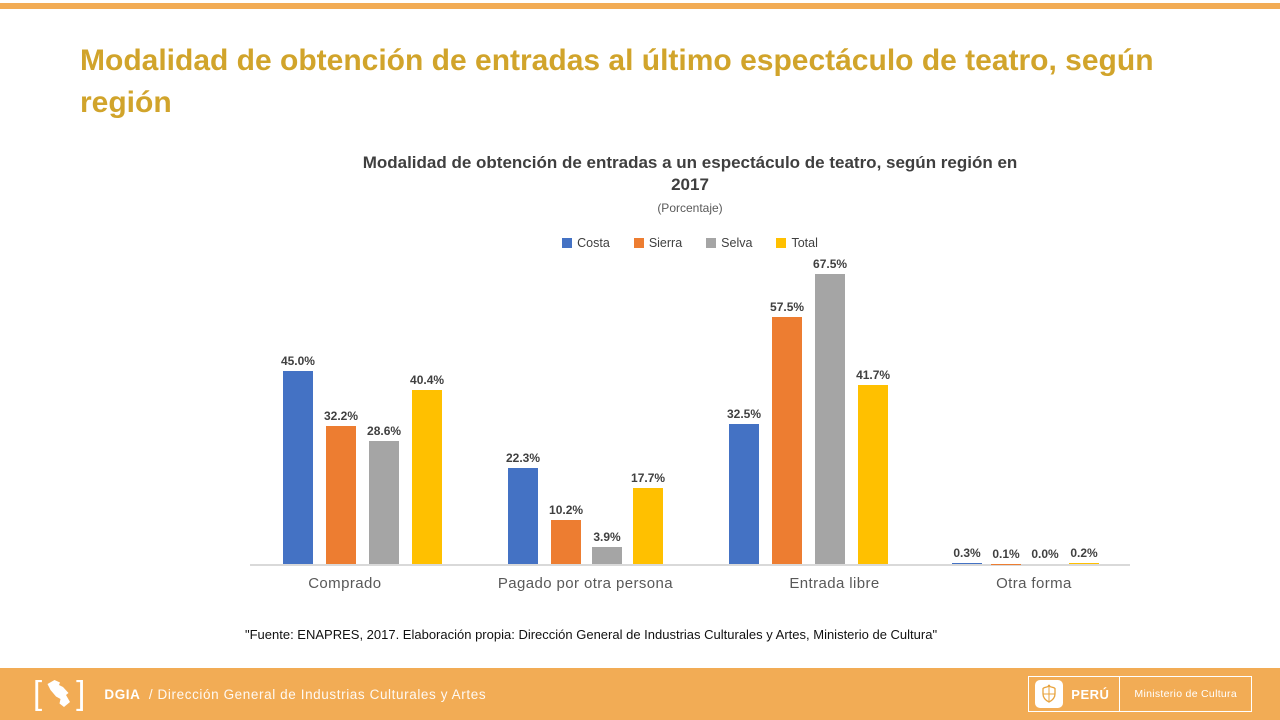 The width and height of the screenshot is (1280, 720). I want to click on bar-slot: 57.5%, so click(787, 410).